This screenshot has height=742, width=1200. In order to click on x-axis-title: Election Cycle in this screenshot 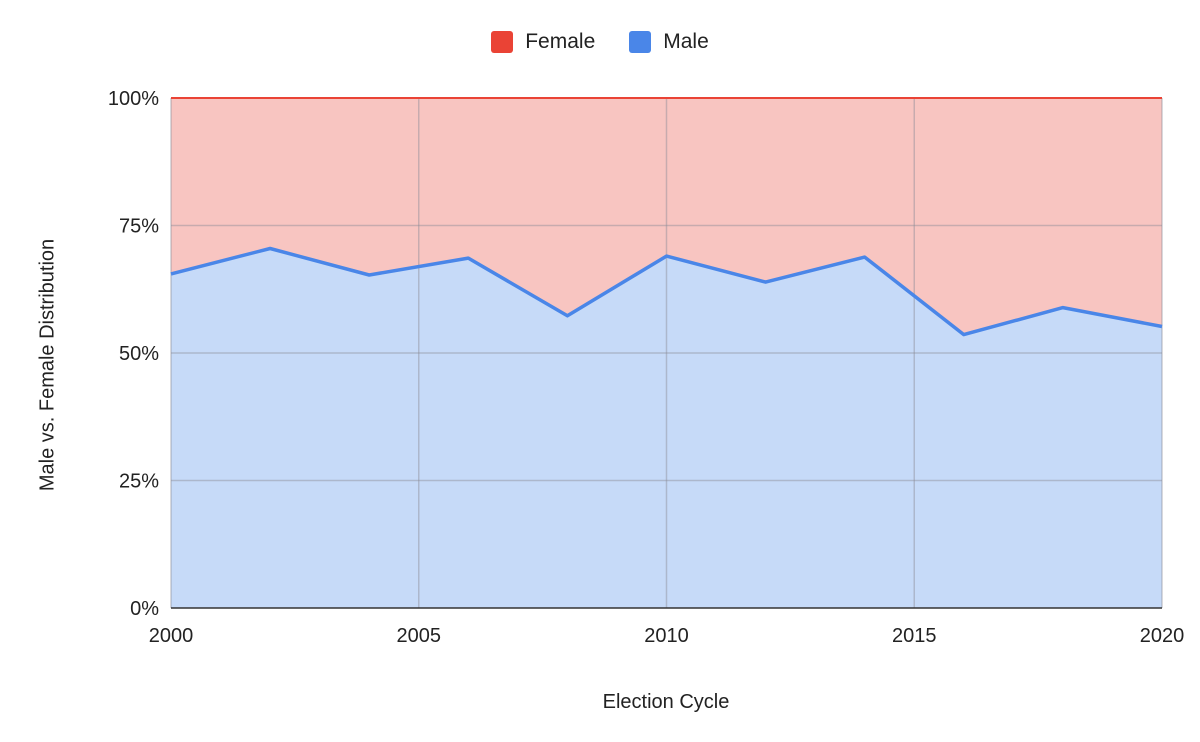, I will do `click(666, 702)`.